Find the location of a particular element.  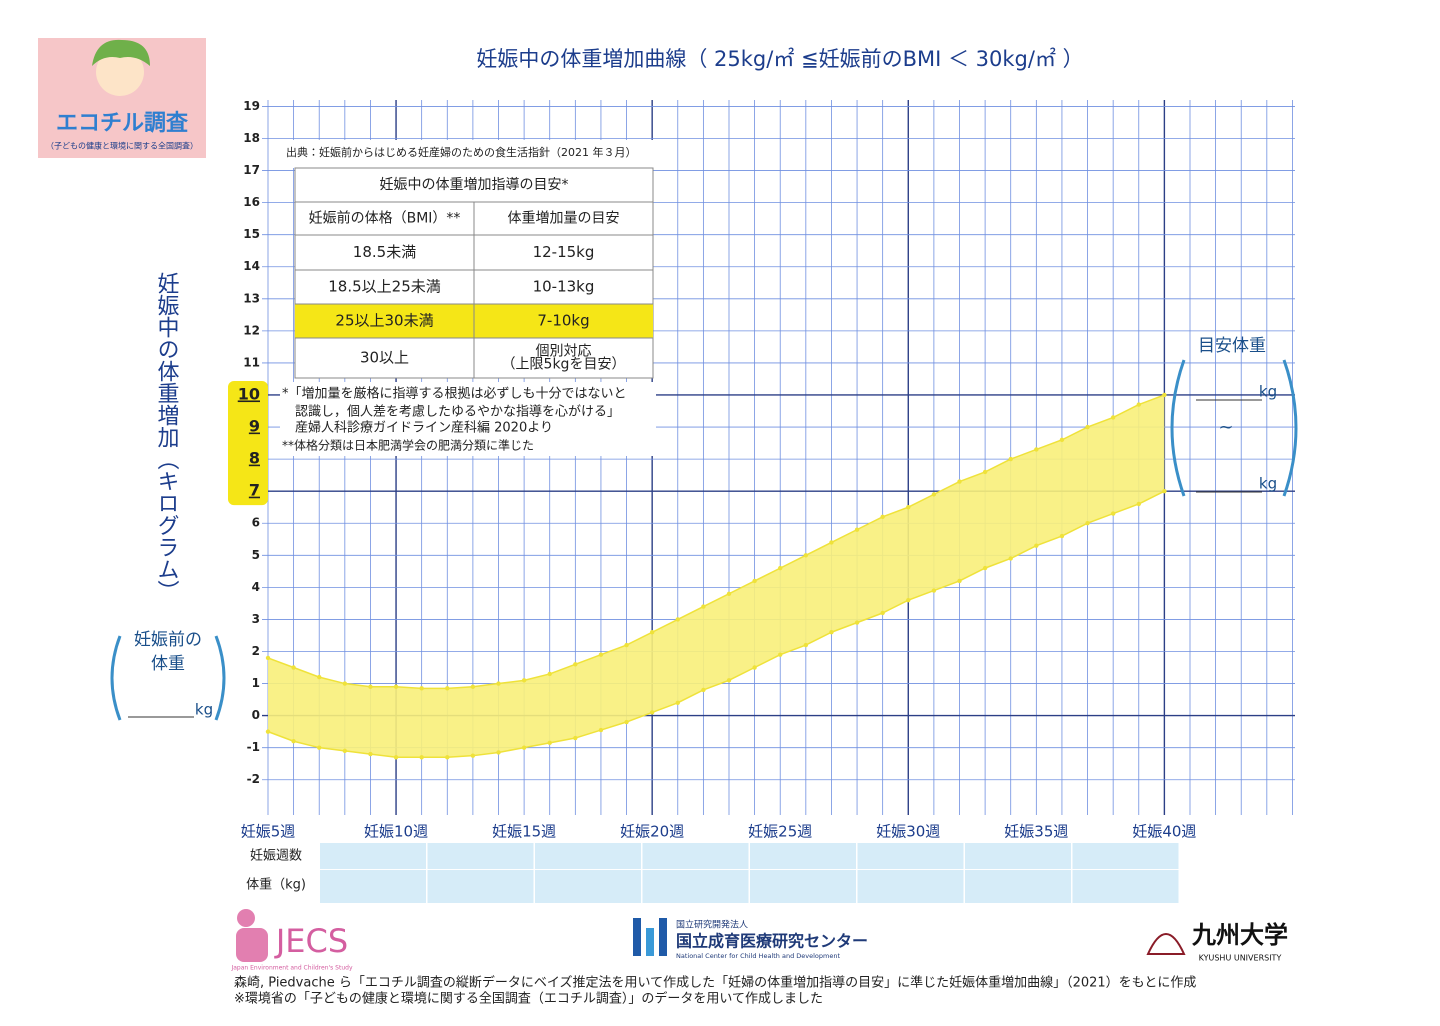

table-title: 妊娠中の体重増加指導の目安* is located at coordinates (474, 185).